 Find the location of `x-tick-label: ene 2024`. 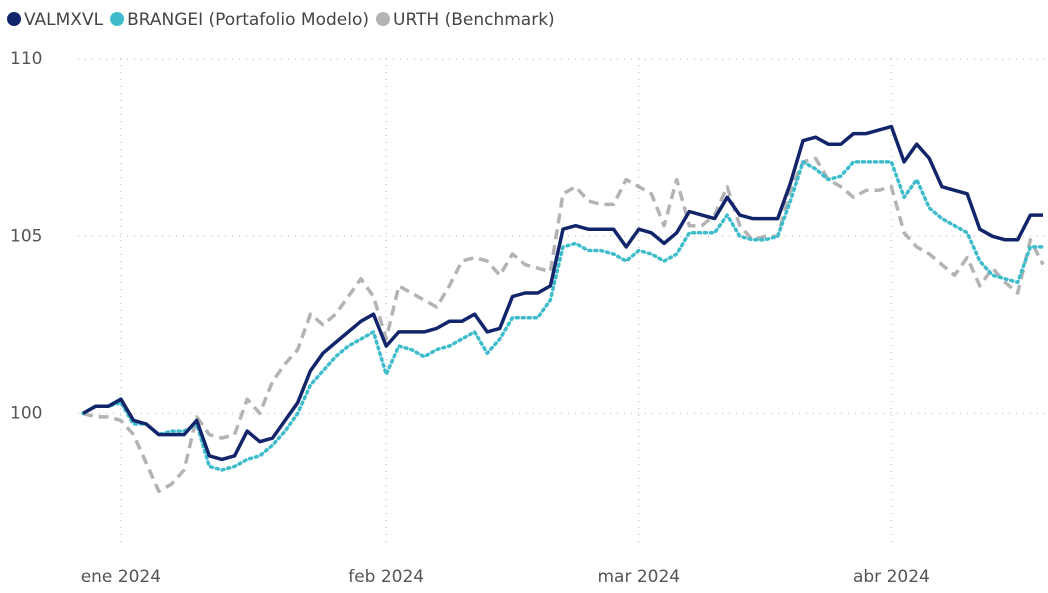

x-tick-label: ene 2024 is located at coordinates (121, 577).